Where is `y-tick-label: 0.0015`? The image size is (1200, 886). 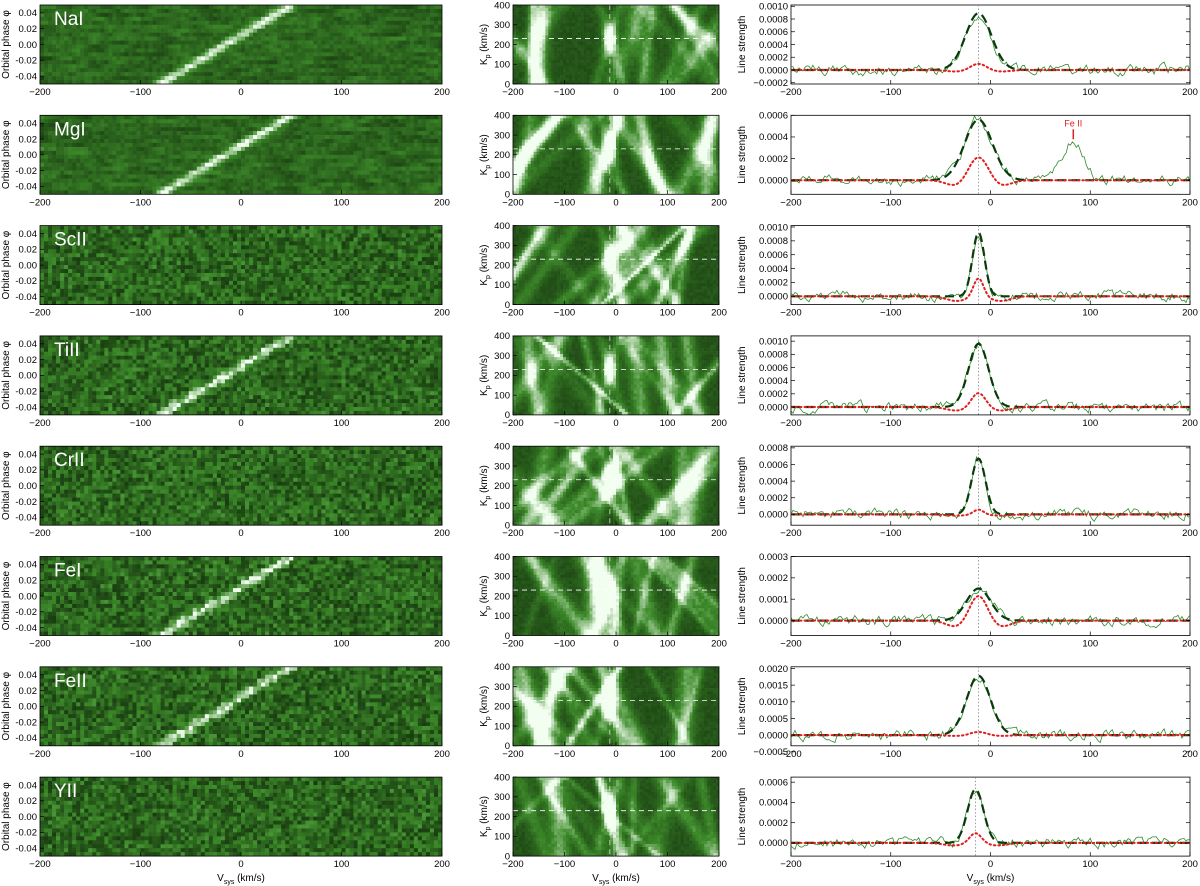 y-tick-label: 0.0015 is located at coordinates (773, 685).